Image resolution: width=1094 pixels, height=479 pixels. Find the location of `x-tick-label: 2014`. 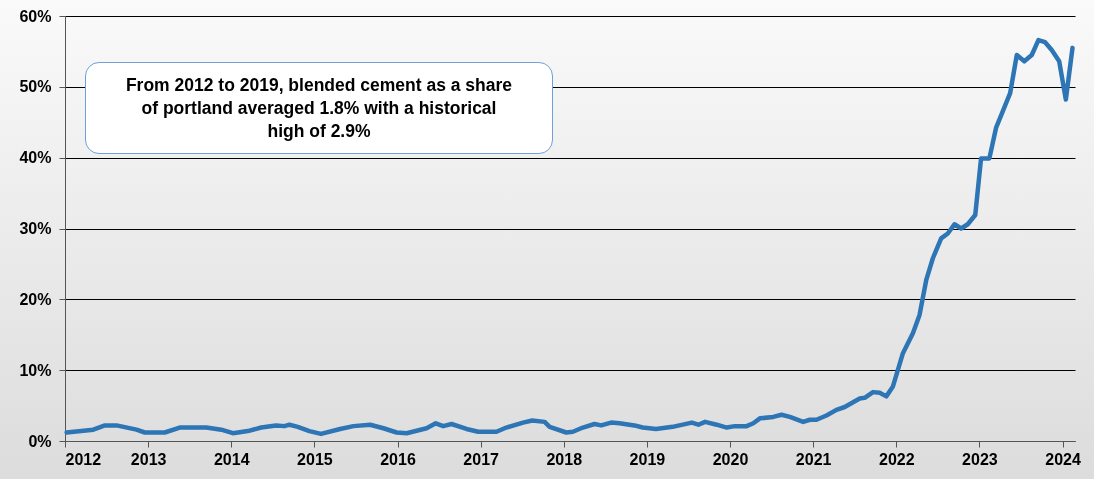

x-tick-label: 2014 is located at coordinates (231, 459).